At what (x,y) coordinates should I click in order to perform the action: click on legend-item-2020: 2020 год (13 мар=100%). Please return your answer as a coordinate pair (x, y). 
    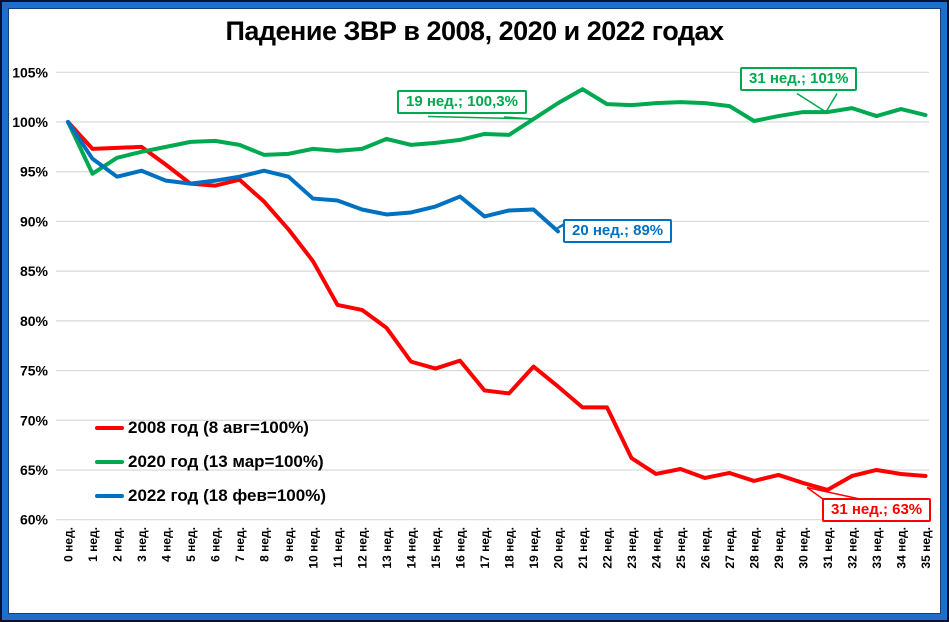
    Looking at the image, I should click on (210, 462).